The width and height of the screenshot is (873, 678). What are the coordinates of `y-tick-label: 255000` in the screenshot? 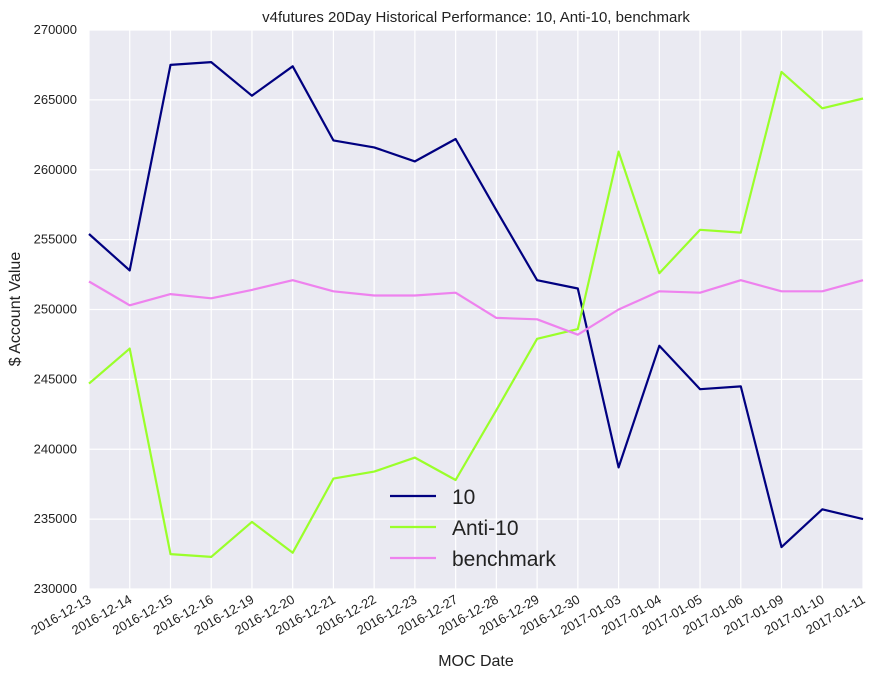 It's located at (55, 239).